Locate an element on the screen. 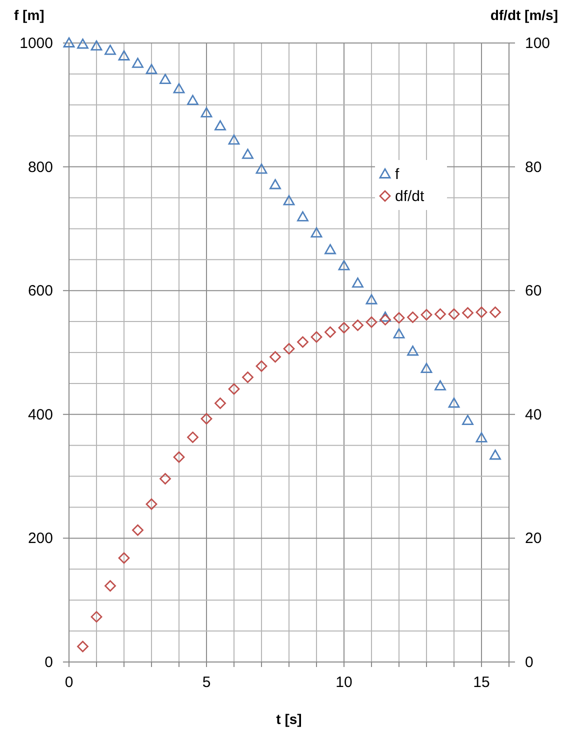  y2-tick-label: 60 is located at coordinates (533, 291).